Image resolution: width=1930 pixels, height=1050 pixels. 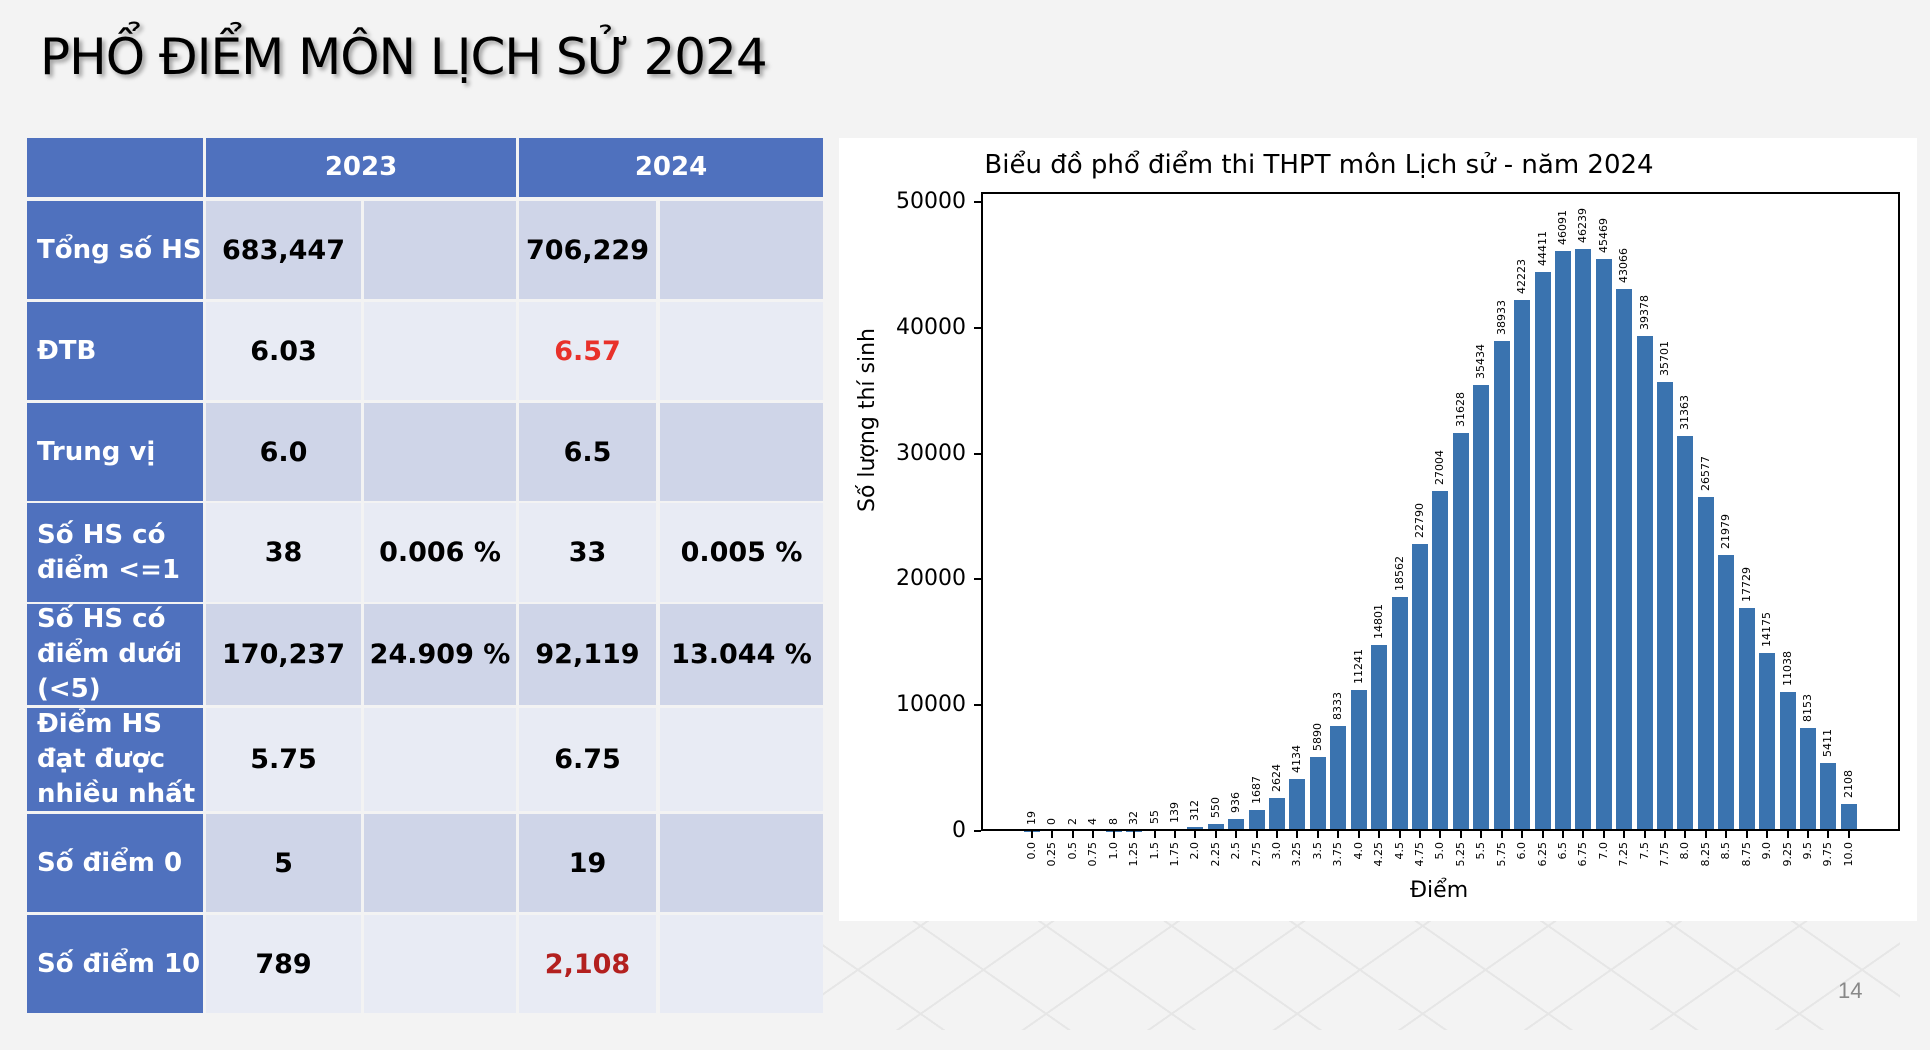 What do you see at coordinates (283, 452) in the screenshot?
I see `cell-v2023: 6.0` at bounding box center [283, 452].